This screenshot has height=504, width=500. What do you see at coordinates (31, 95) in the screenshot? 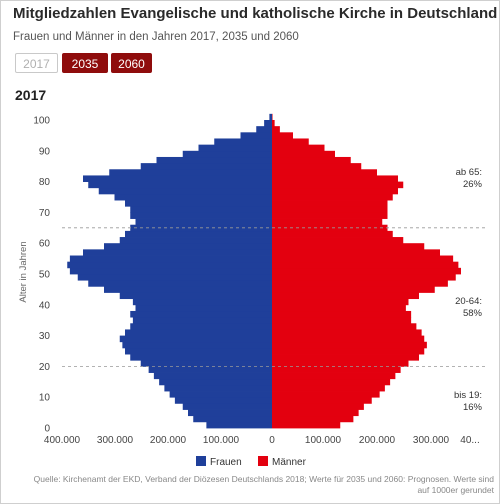
I see `selected-year-heading: 2017` at bounding box center [31, 95].